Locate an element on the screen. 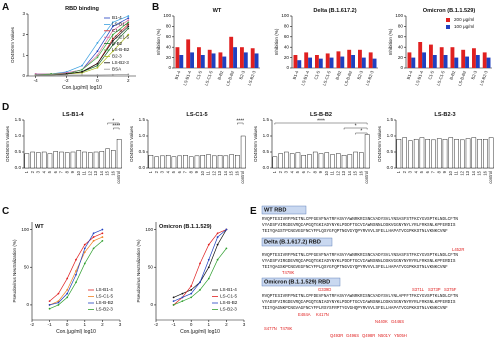 The height and width of the screenshot is (350, 500). panel-label: B is located at coordinates (155, 7).